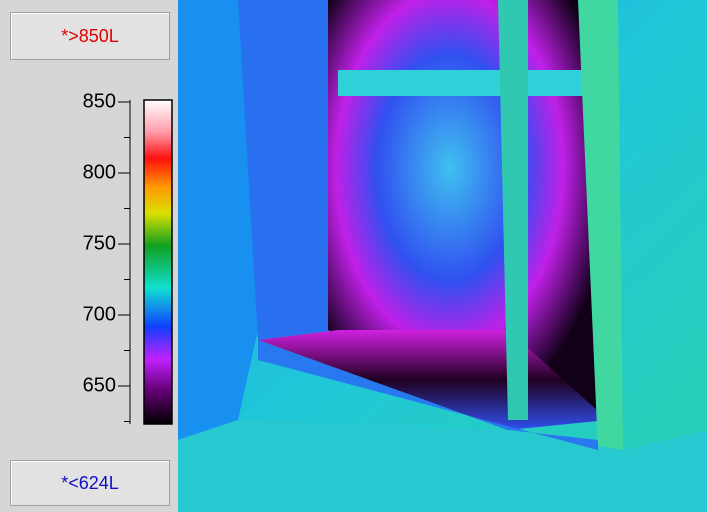 The width and height of the screenshot is (707, 512). What do you see at coordinates (128, 257) in the screenshot?
I see `color-scale: 850 800 750 700 650` at bounding box center [128, 257].